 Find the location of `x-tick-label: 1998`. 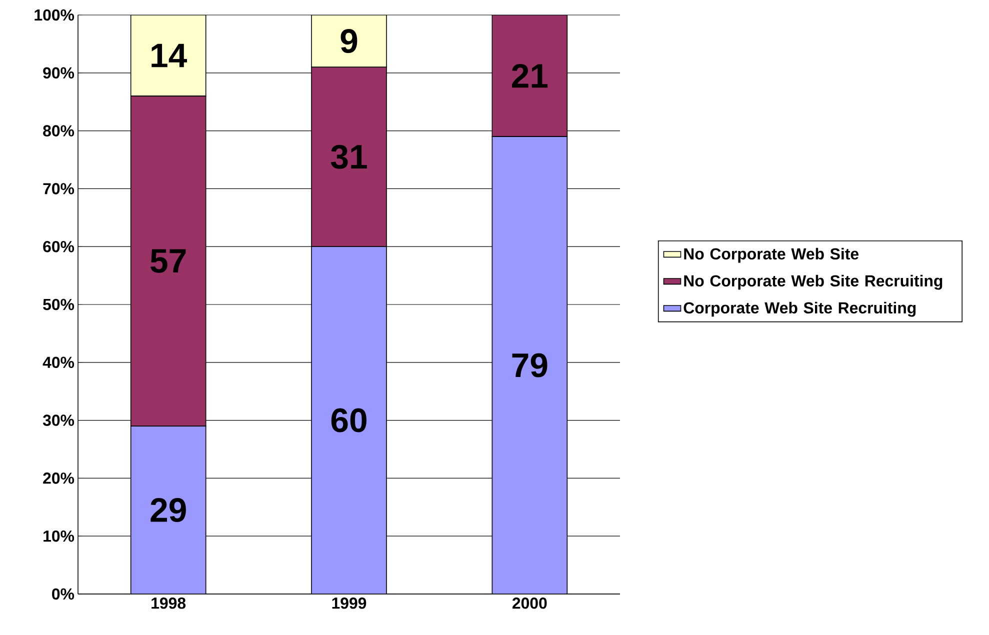

x-tick-label: 1998 is located at coordinates (169, 603).